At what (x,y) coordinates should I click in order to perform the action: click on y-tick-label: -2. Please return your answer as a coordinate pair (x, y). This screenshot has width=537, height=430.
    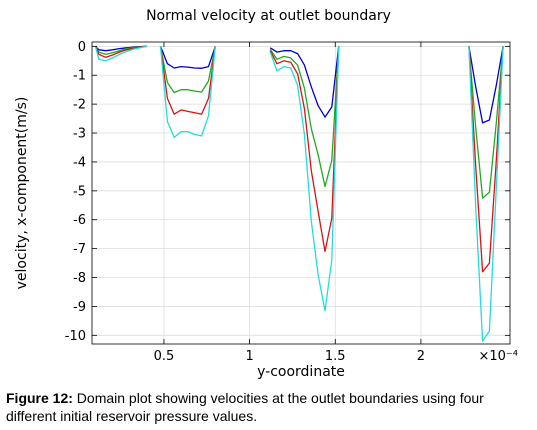
    Looking at the image, I should click on (79, 105).